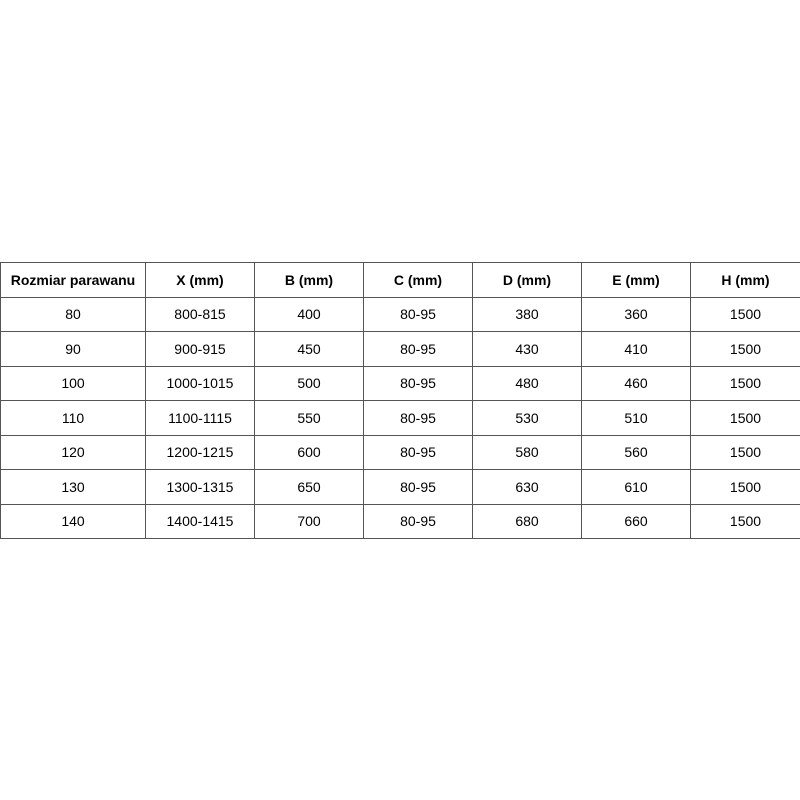 The image size is (800, 800). What do you see at coordinates (73, 521) in the screenshot?
I see `table-cell: 140` at bounding box center [73, 521].